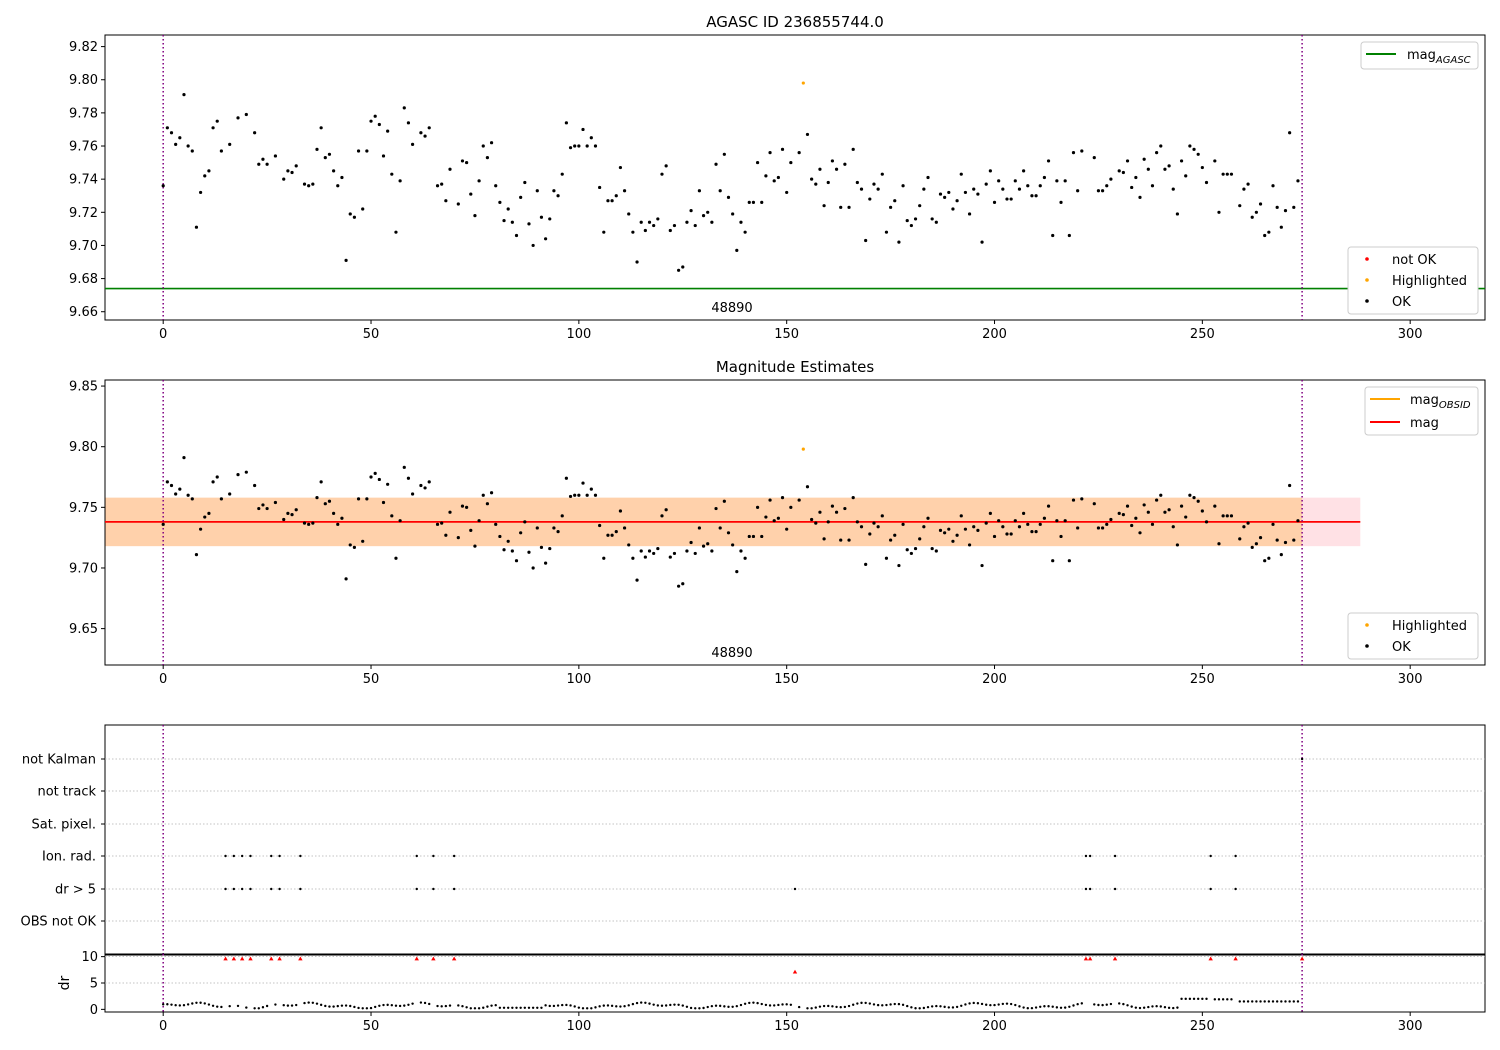 The width and height of the screenshot is (1500, 1050). I want to click on x-tick-label: 250, so click(1202, 1026).